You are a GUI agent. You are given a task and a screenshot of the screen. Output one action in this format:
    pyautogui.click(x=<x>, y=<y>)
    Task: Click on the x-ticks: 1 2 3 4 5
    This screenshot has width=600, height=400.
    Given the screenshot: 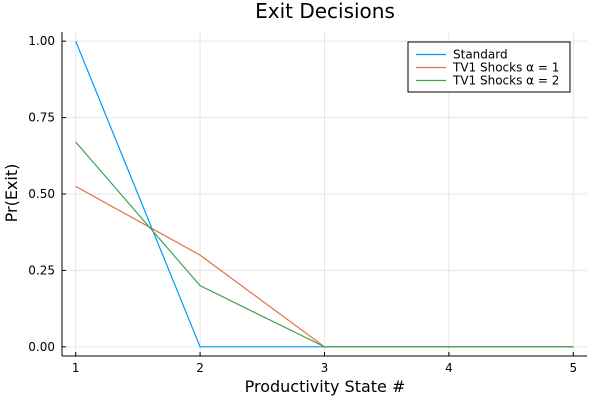 What is the action you would take?
    pyautogui.click(x=324, y=363)
    